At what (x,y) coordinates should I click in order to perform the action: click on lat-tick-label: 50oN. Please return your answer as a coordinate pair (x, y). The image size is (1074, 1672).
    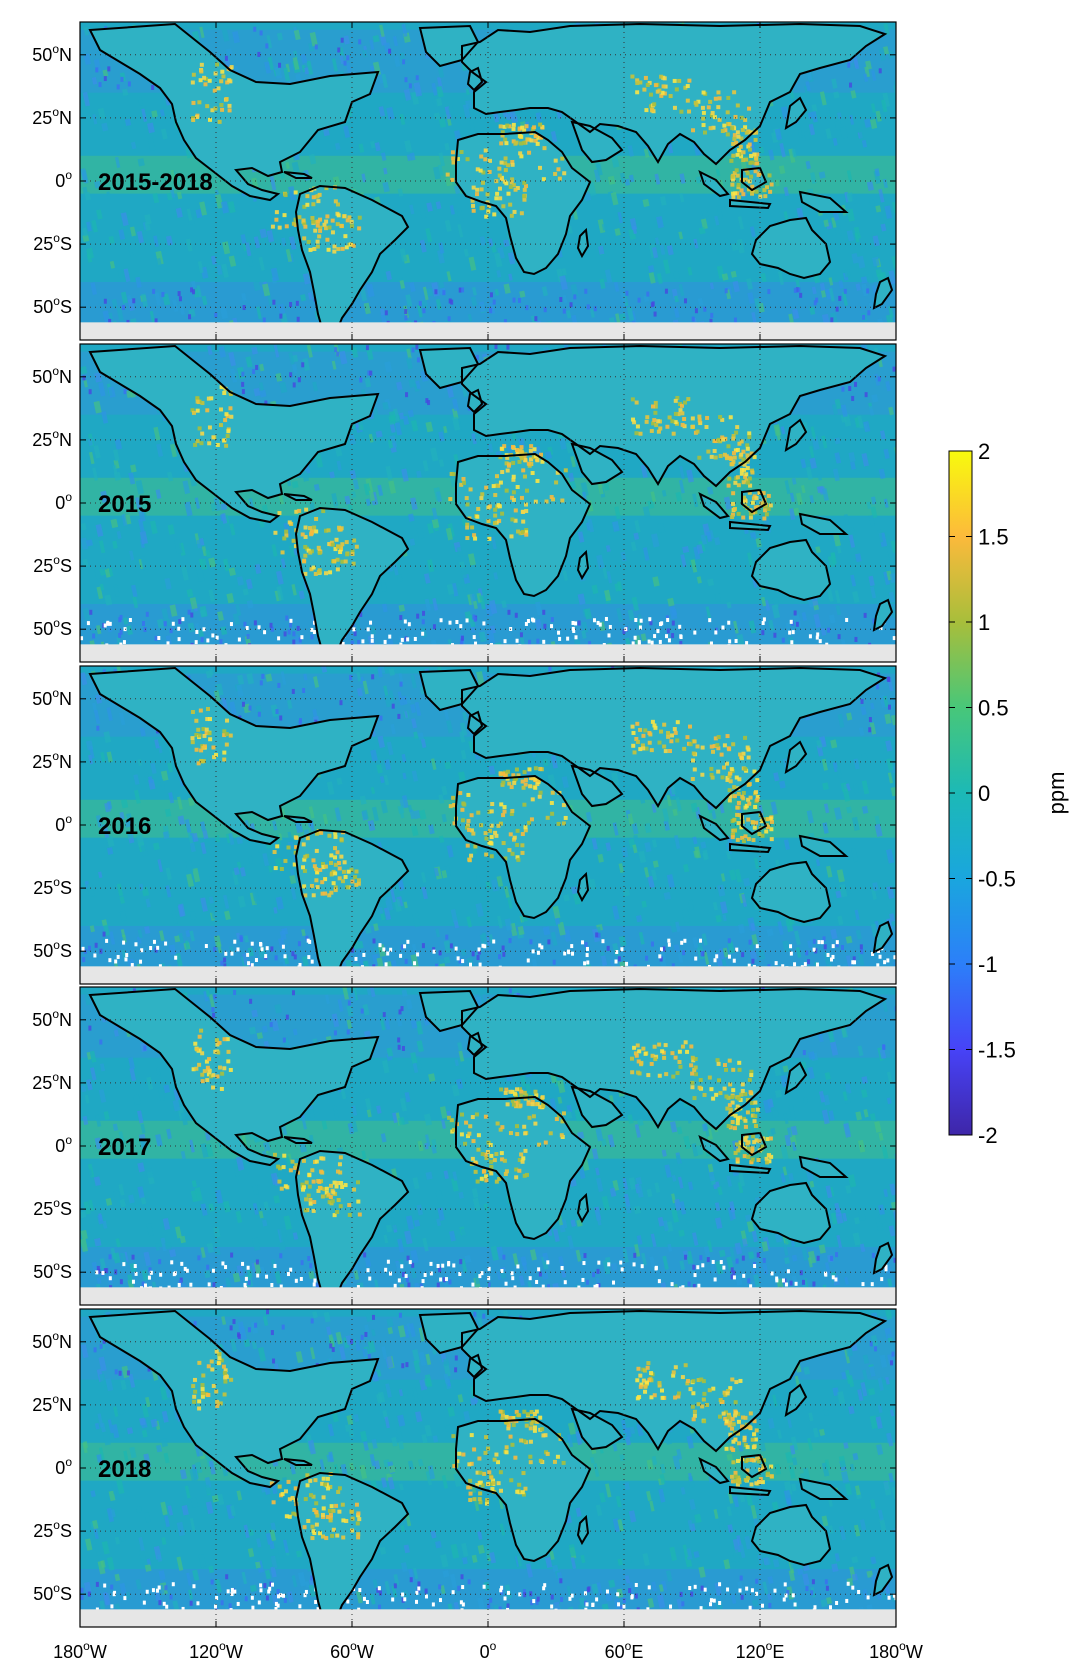
    Looking at the image, I should click on (52, 697).